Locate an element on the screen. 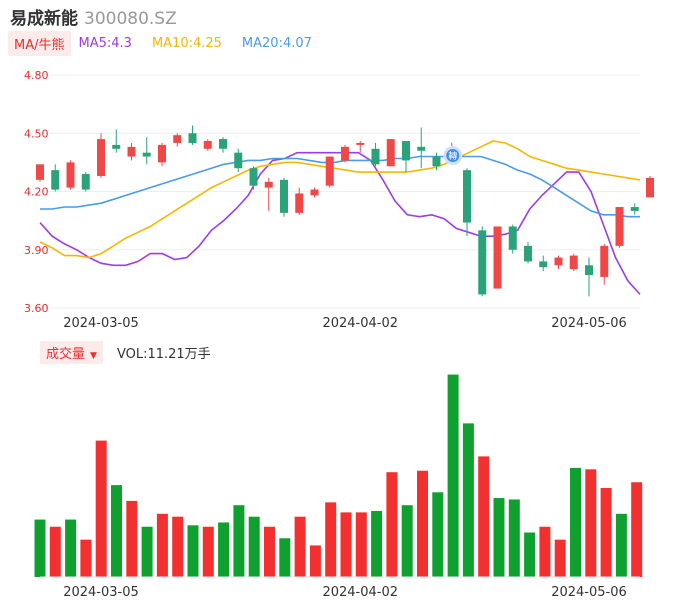  y-tick-label: 3.90 is located at coordinates (36, 250).